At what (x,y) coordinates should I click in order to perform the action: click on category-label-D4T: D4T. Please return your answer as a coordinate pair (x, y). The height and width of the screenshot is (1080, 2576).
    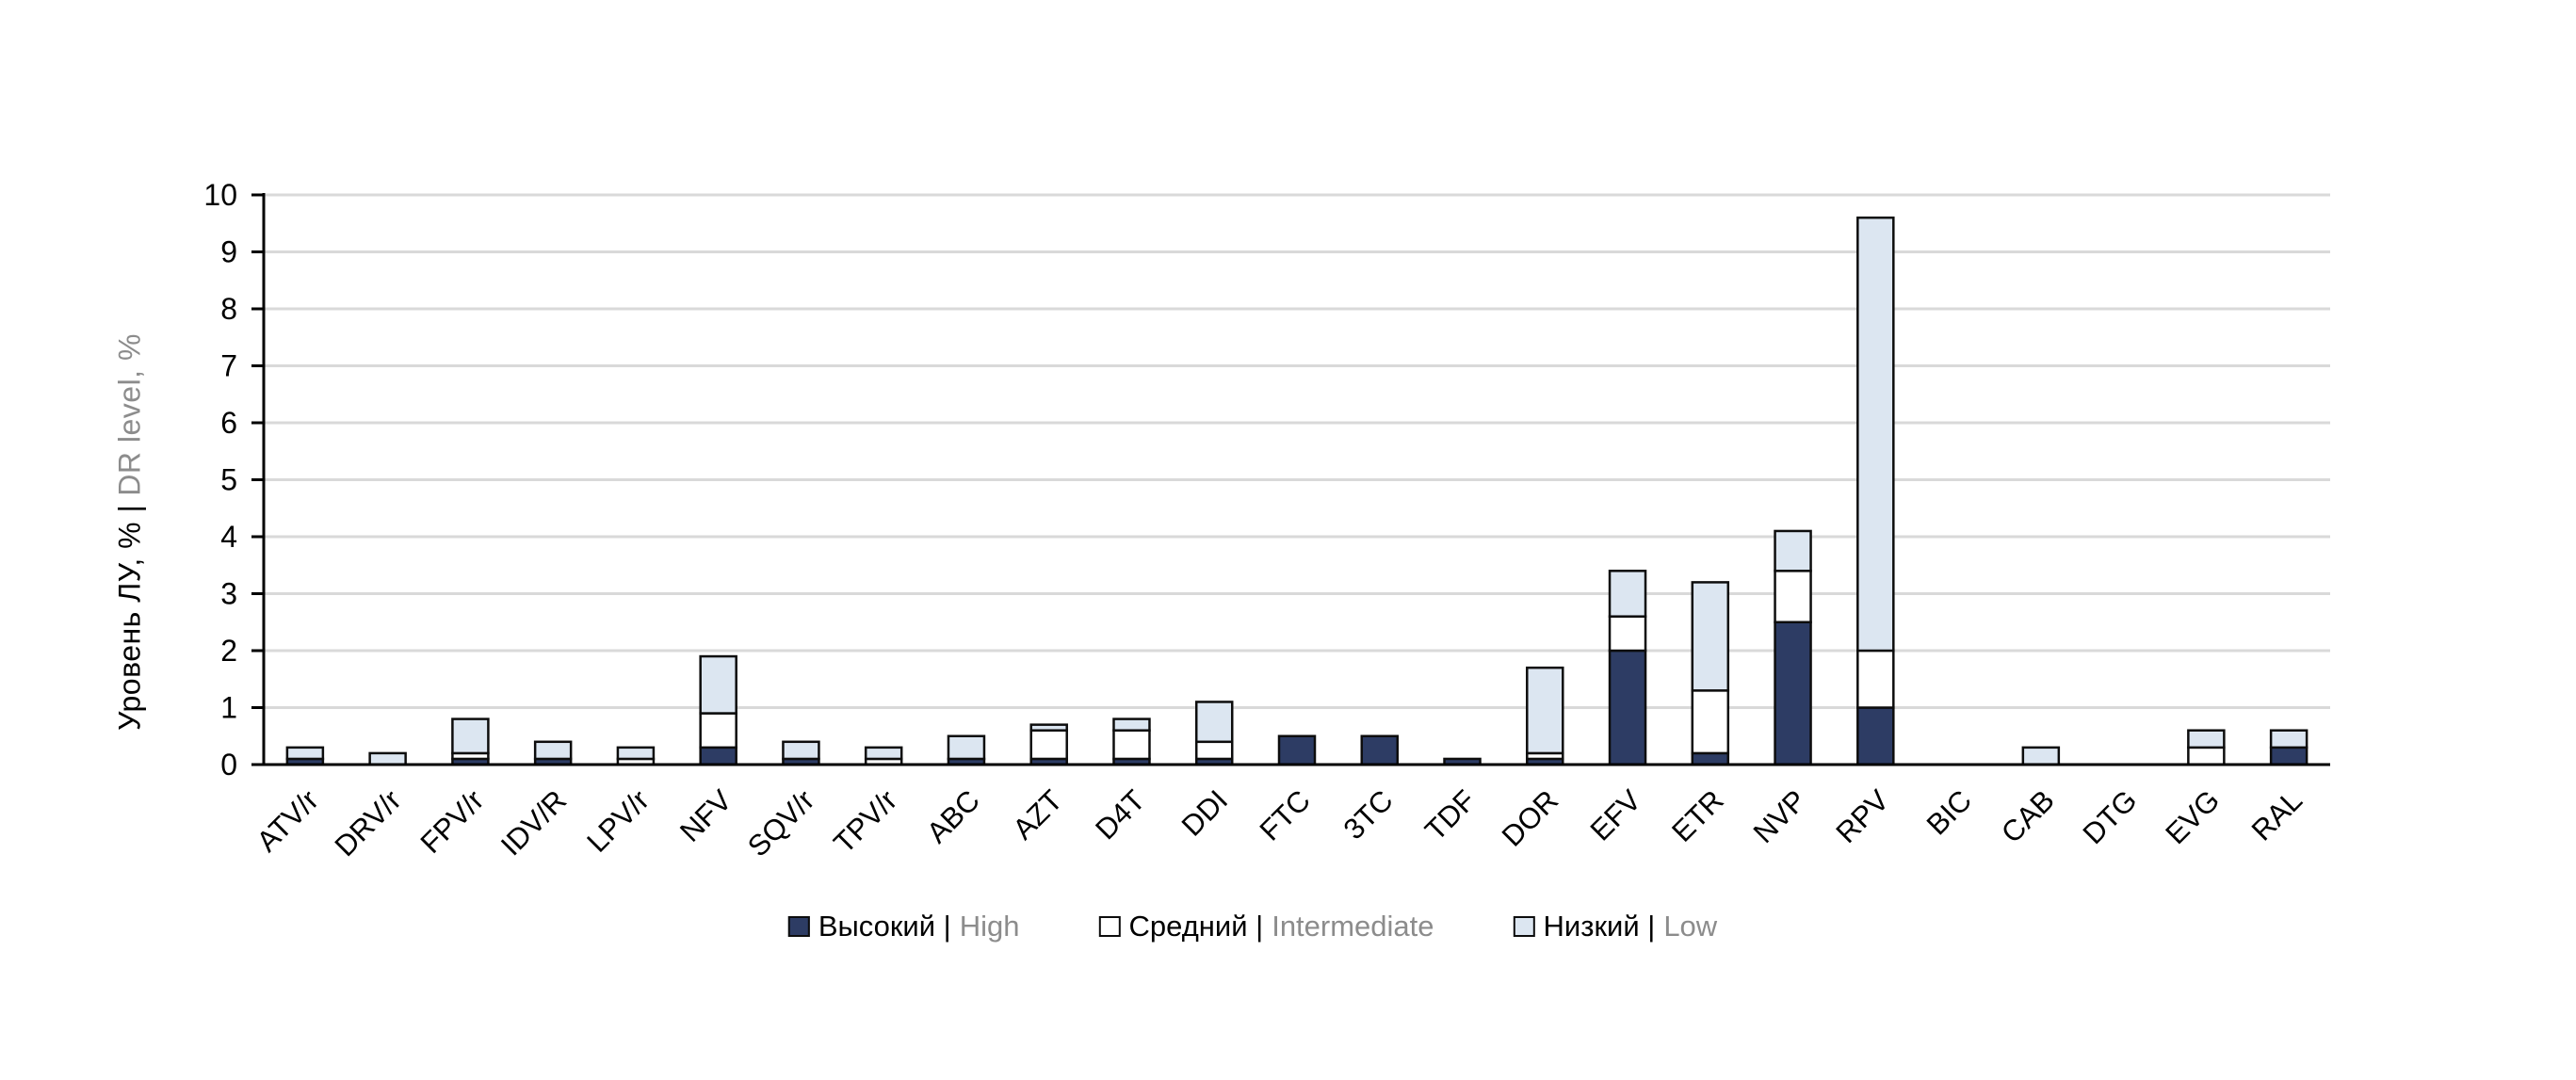
    Looking at the image, I should click on (1120, 814).